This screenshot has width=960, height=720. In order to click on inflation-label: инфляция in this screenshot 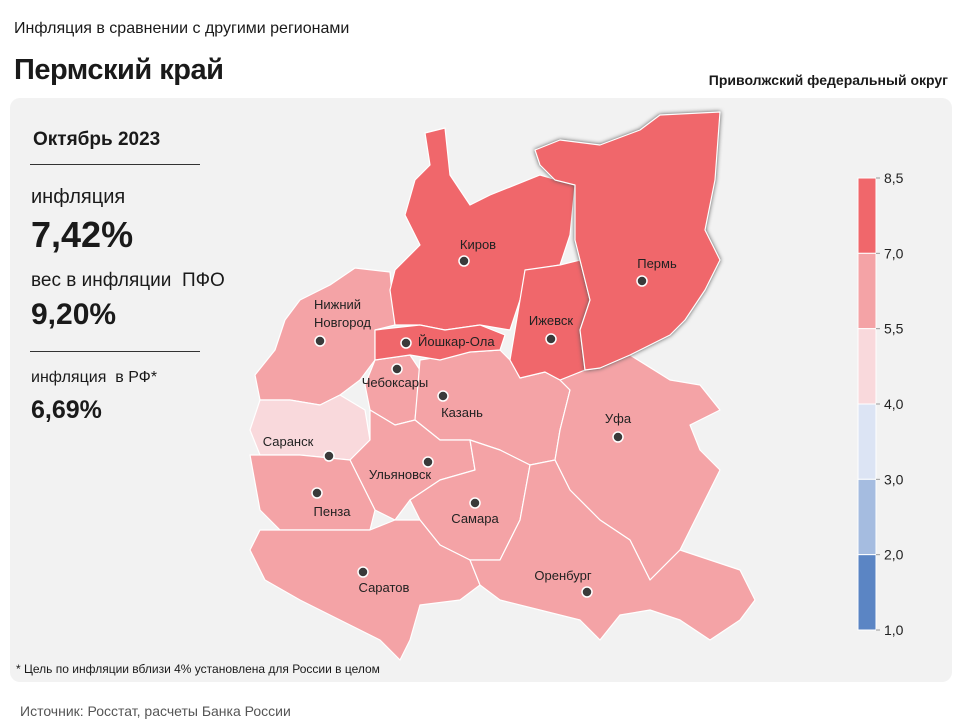, I will do `click(78, 197)`.